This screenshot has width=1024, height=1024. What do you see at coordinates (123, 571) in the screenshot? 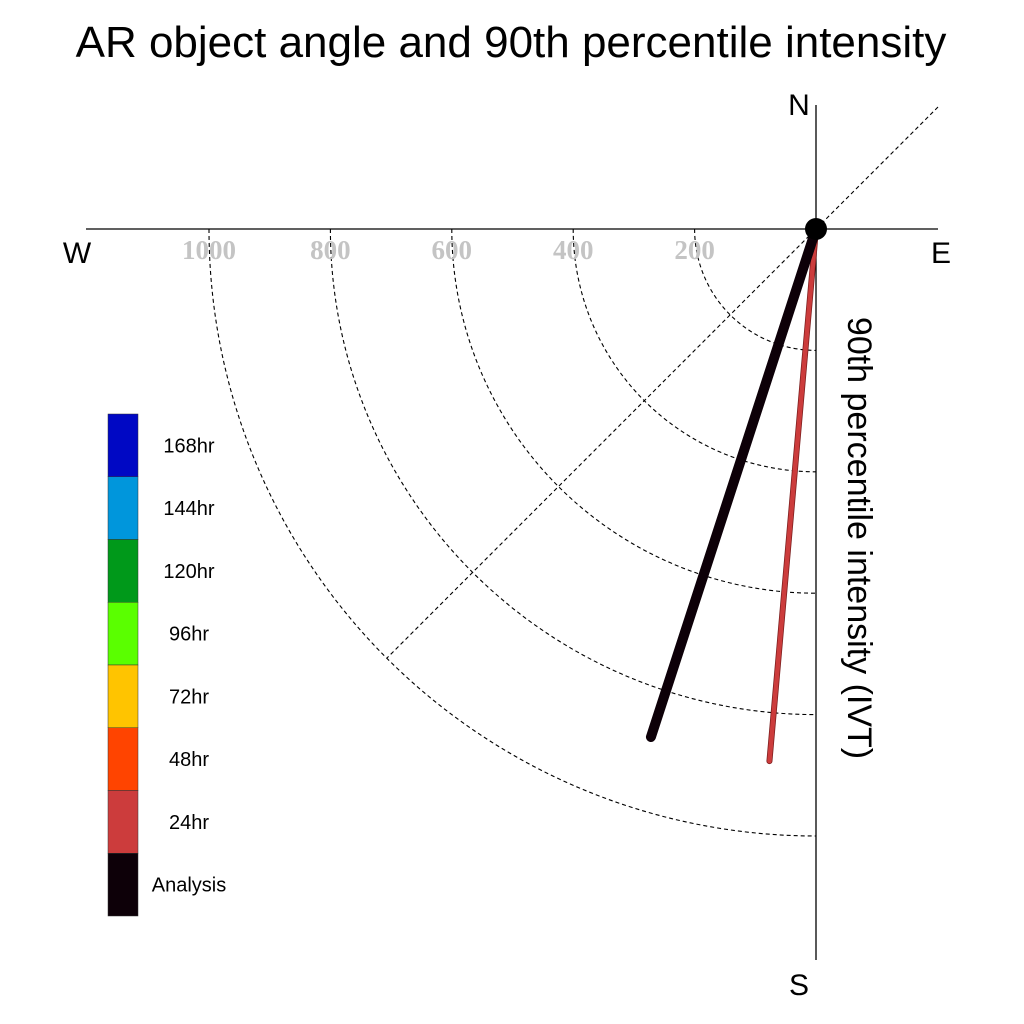
I see `legend-swatch-120hr` at bounding box center [123, 571].